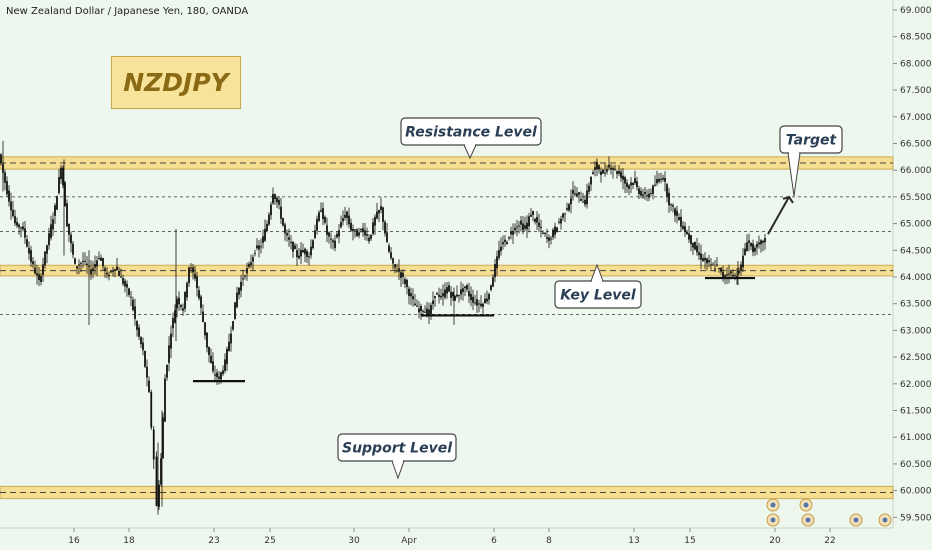 This screenshot has height=550, width=932. What do you see at coordinates (916, 518) in the screenshot?
I see `y-tick-label: 59.500` at bounding box center [916, 518].